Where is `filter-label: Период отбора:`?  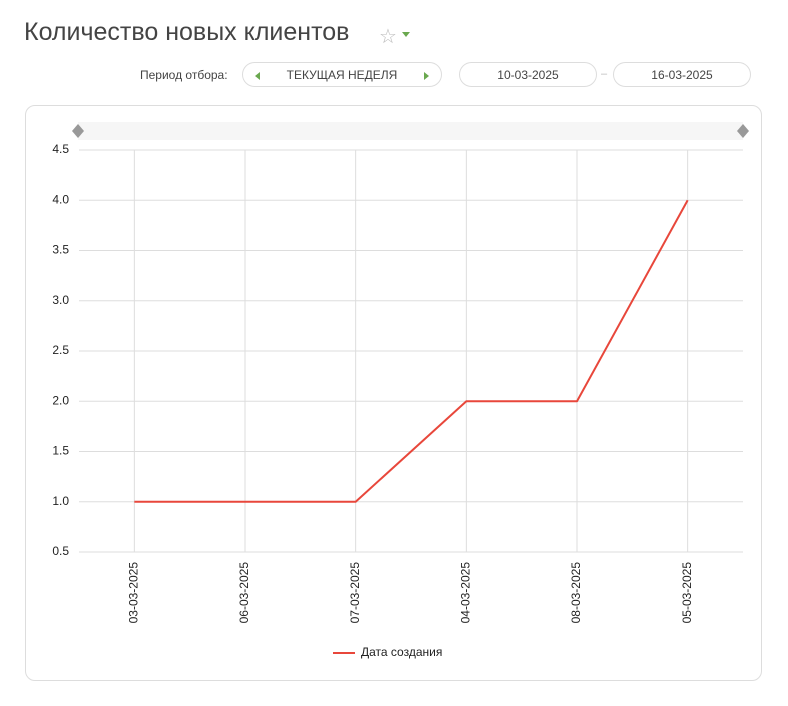
filter-label: Период отбора: is located at coordinates (184, 75).